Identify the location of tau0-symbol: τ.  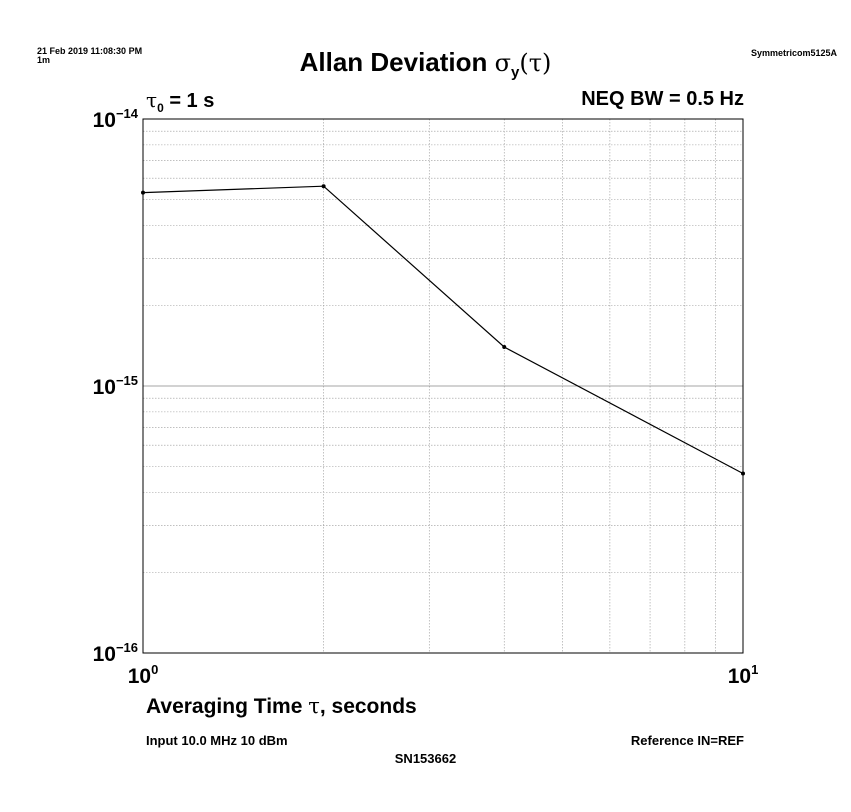
(152, 100).